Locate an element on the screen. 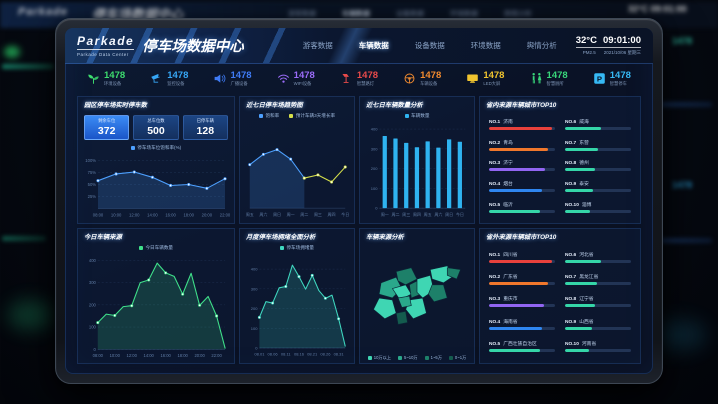  panel-title: 近七日车辆数量分析 is located at coordinates (394, 105).